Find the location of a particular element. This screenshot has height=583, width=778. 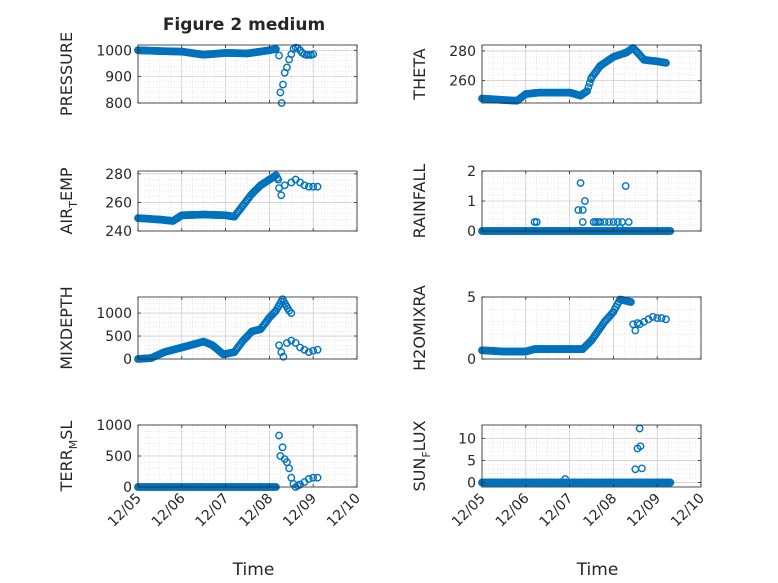

y-label-subscript: M is located at coordinates (73, 445).